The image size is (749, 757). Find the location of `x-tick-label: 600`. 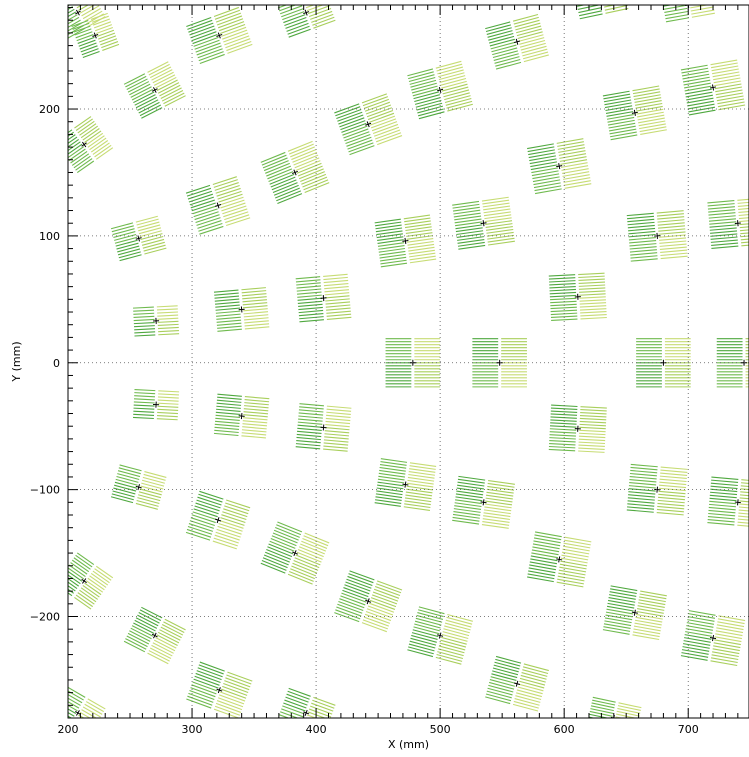

x-tick-label: 600 is located at coordinates (564, 729).